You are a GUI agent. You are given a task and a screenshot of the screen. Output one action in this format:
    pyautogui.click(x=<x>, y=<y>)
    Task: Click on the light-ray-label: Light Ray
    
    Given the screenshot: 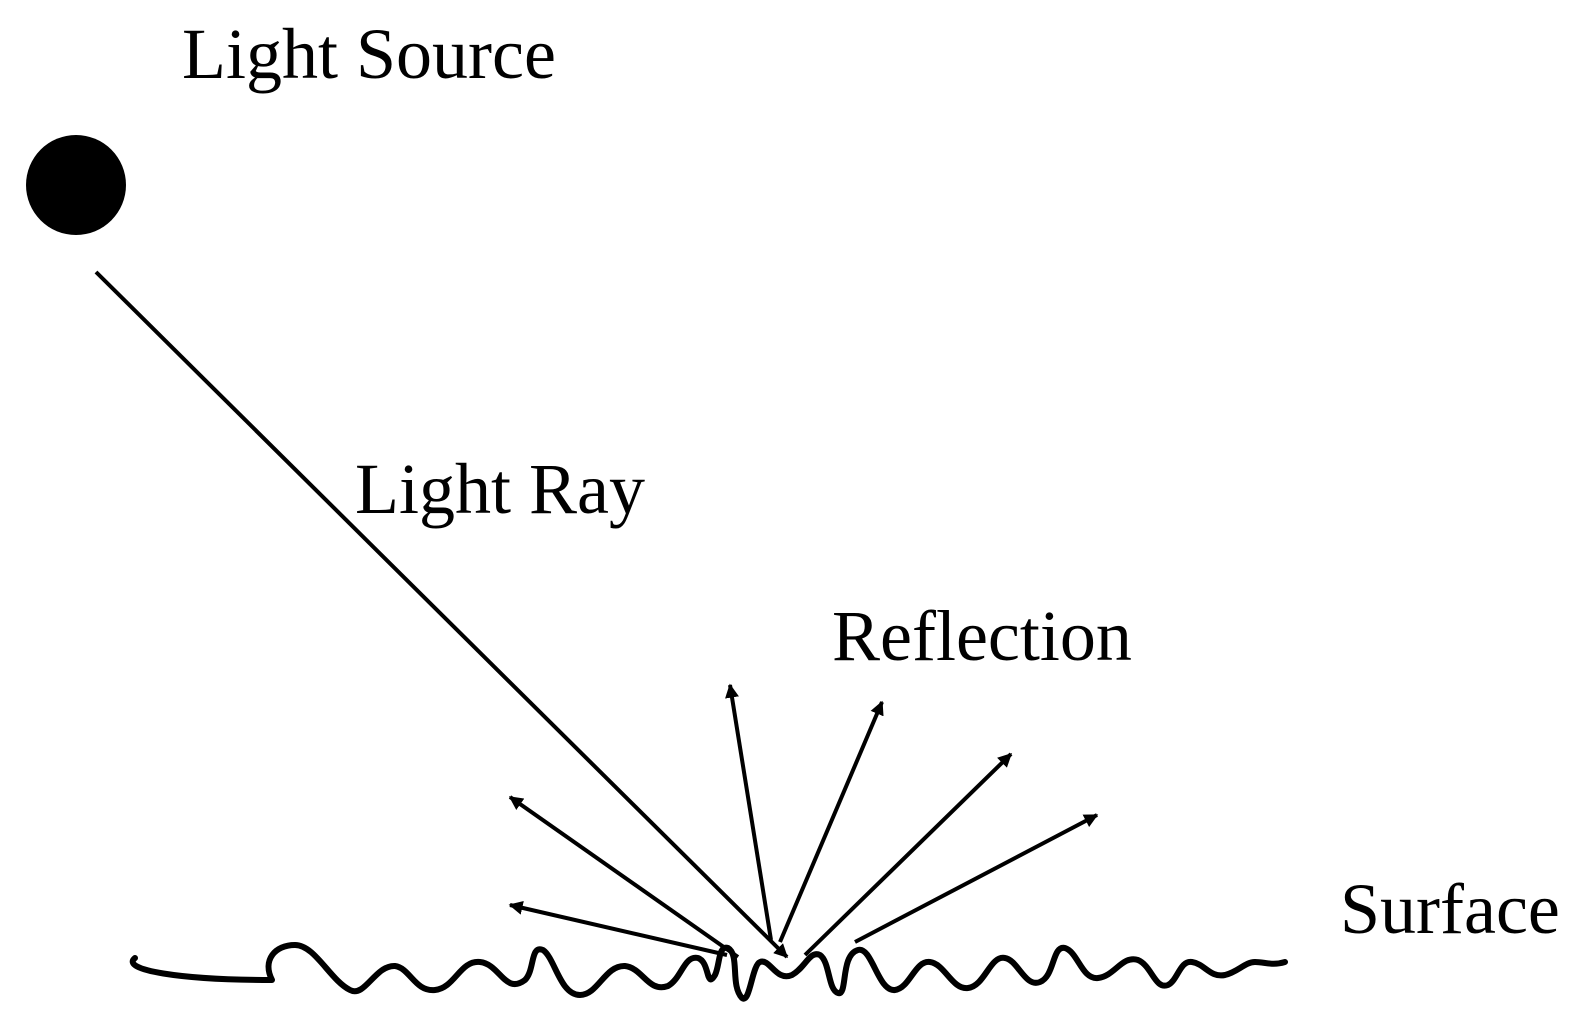 What is the action you would take?
    pyautogui.click(x=500, y=489)
    